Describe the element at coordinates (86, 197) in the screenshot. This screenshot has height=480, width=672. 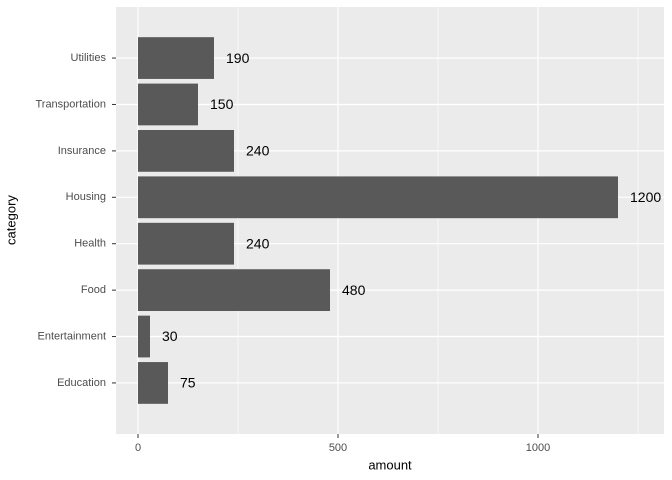
I see `y-tick-label: Housing` at that location.